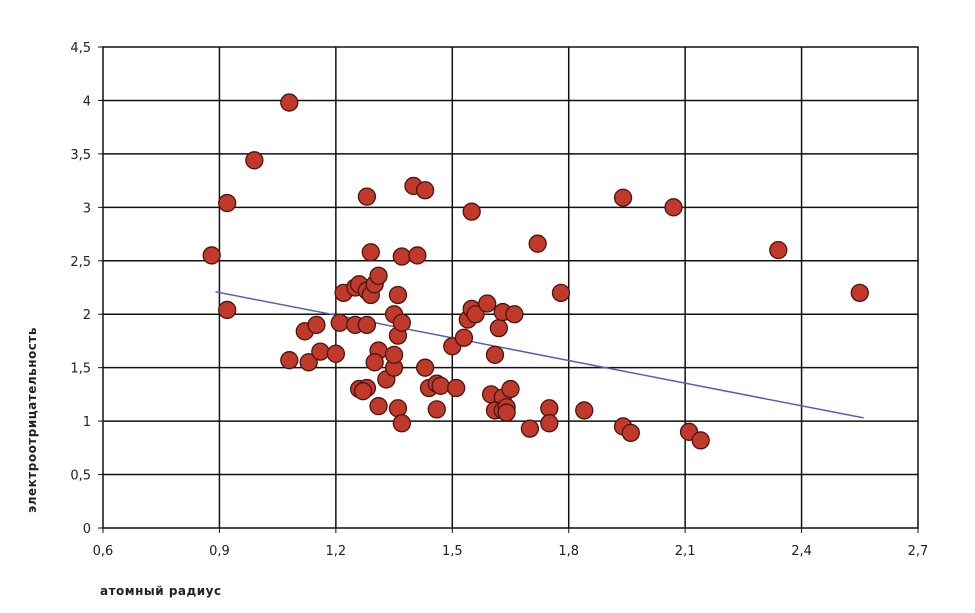  What do you see at coordinates (568, 551) in the screenshot?
I see `x-tick-label: 1,8` at bounding box center [568, 551].